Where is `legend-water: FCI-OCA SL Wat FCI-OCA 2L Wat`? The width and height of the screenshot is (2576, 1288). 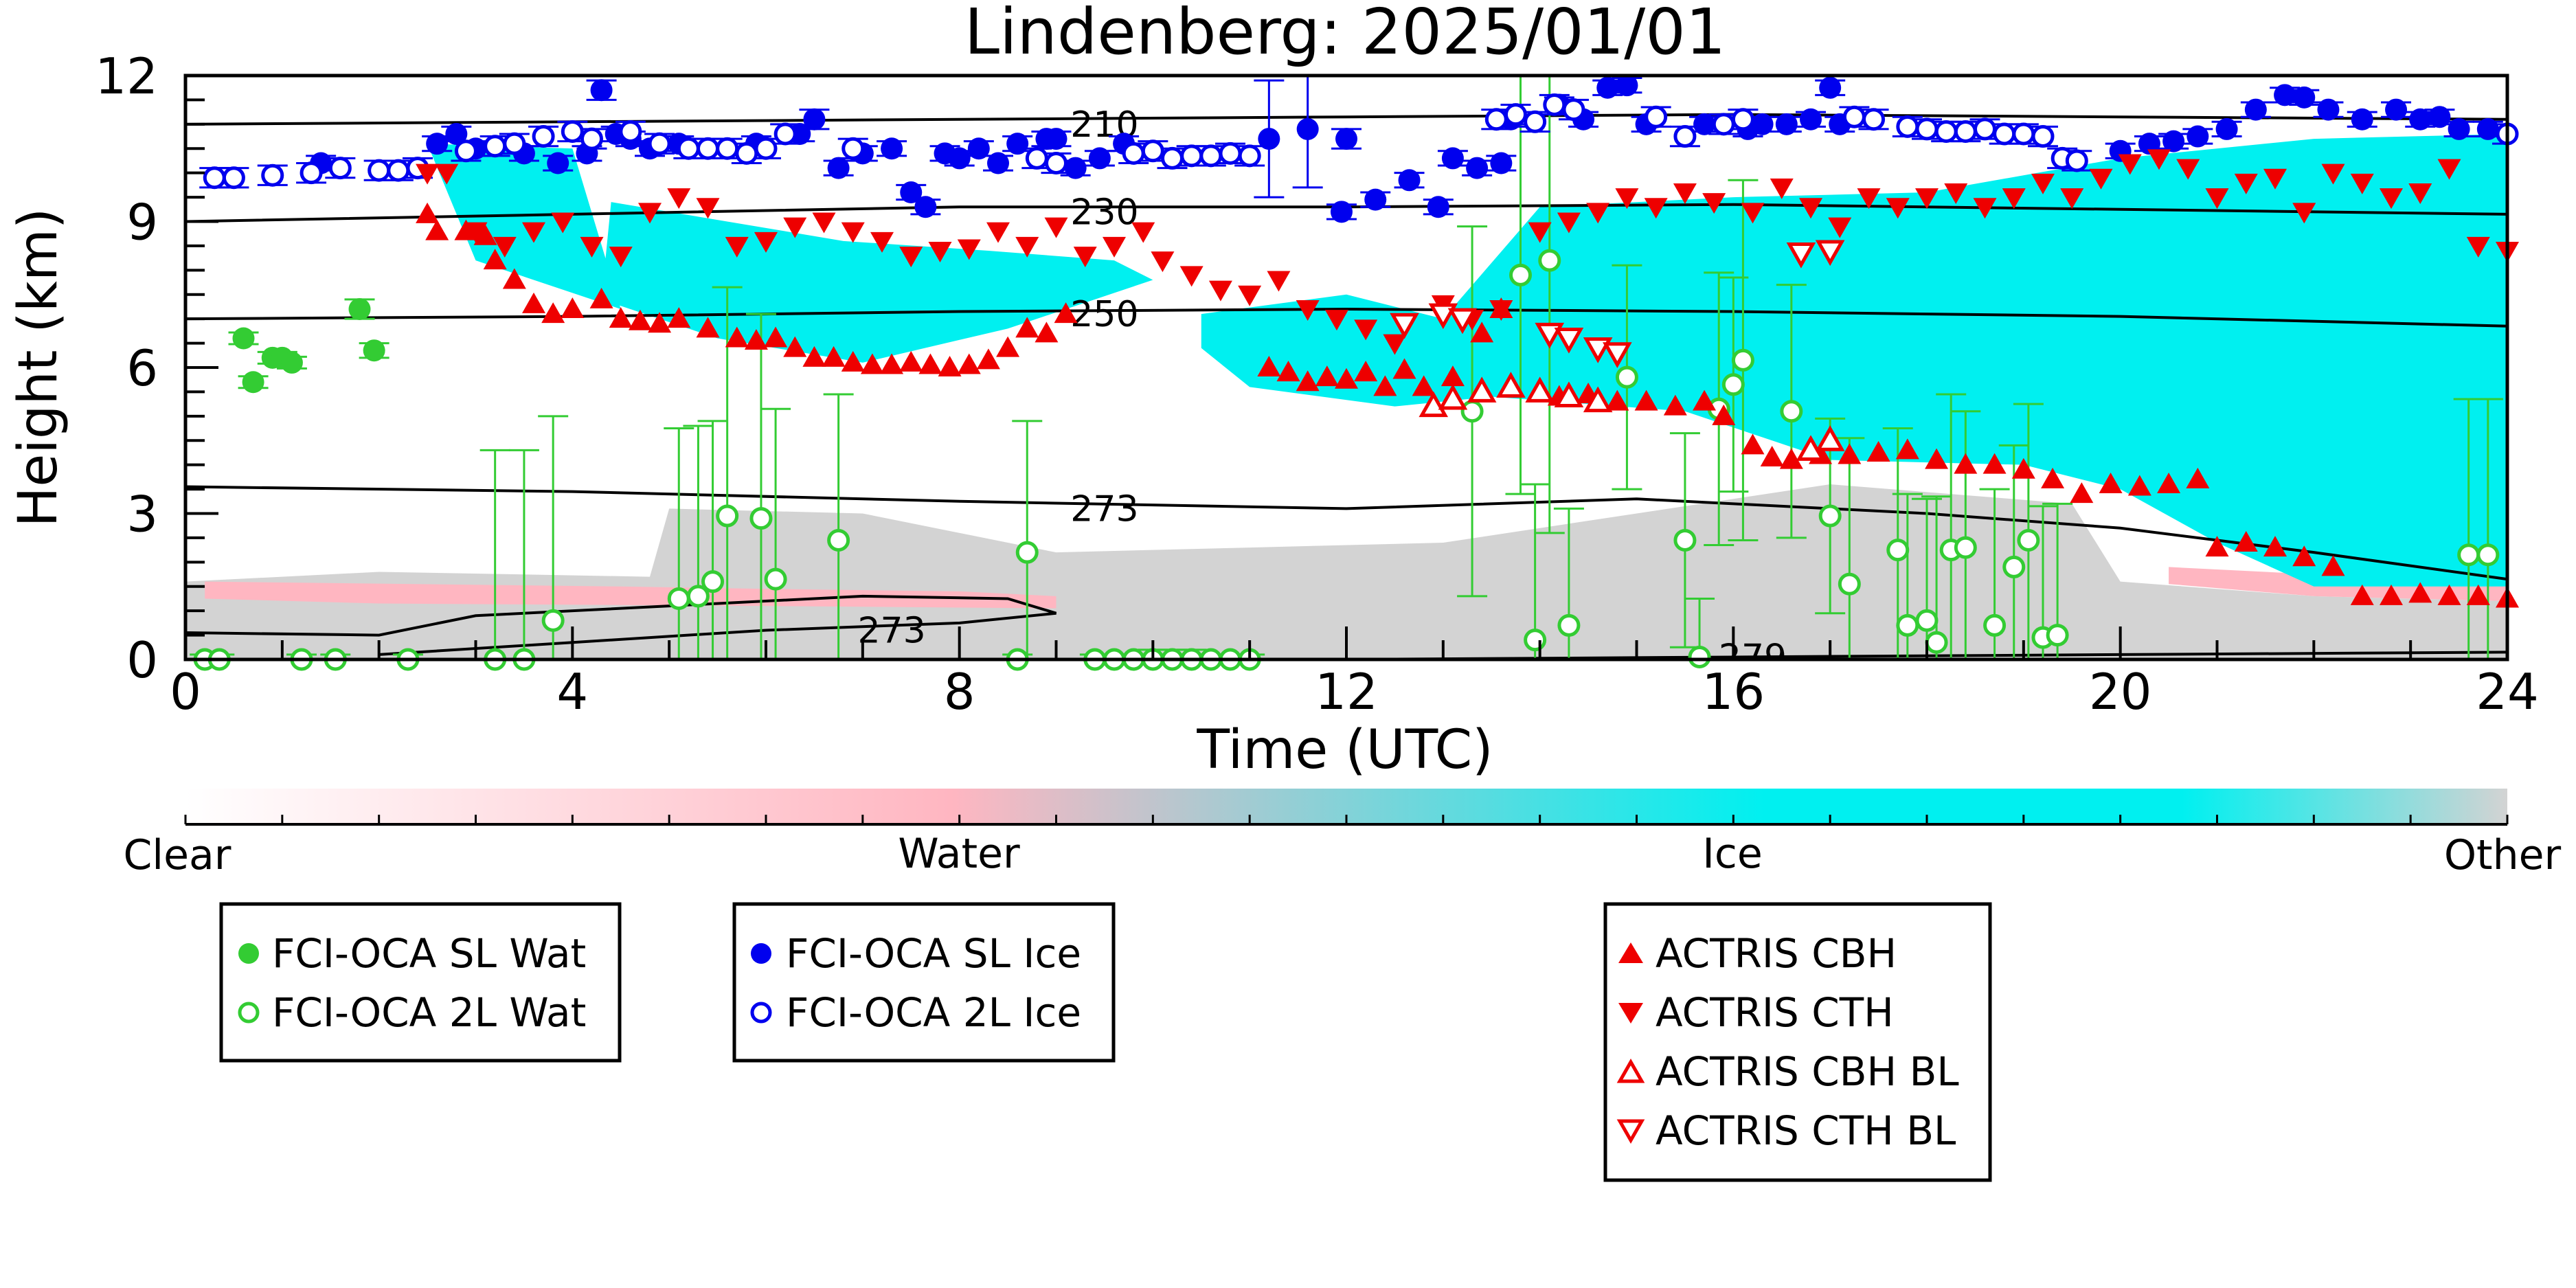 legend-water: FCI-OCA SL Wat FCI-OCA 2L Wat is located at coordinates (420, 982).